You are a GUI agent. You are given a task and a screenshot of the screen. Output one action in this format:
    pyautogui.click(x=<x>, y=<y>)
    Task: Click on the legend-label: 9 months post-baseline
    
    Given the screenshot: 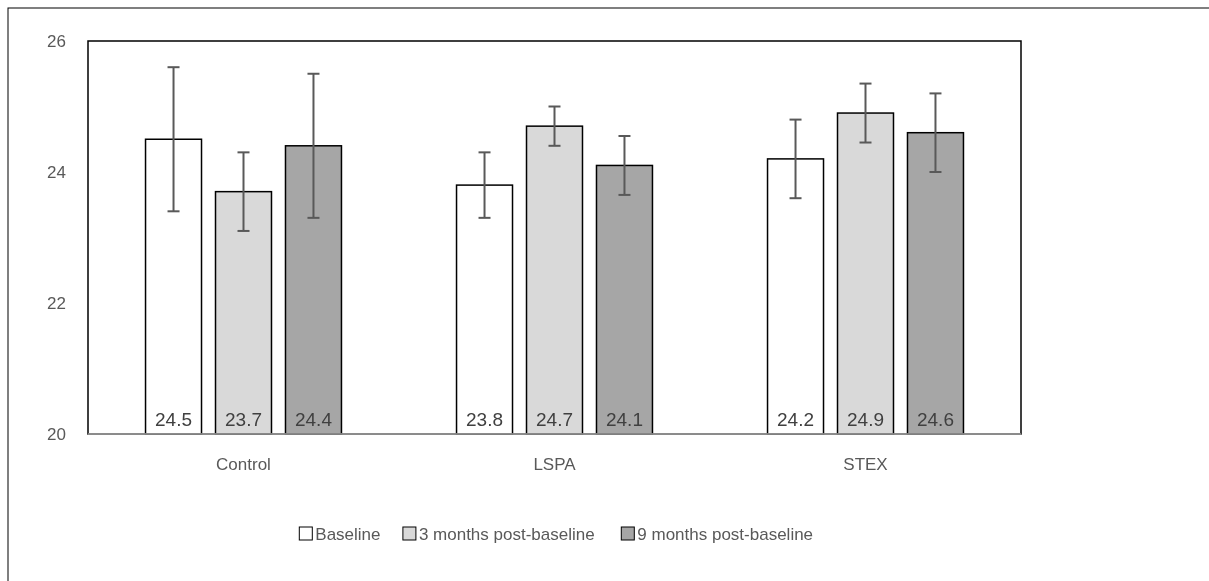 What is the action you would take?
    pyautogui.click(x=725, y=534)
    